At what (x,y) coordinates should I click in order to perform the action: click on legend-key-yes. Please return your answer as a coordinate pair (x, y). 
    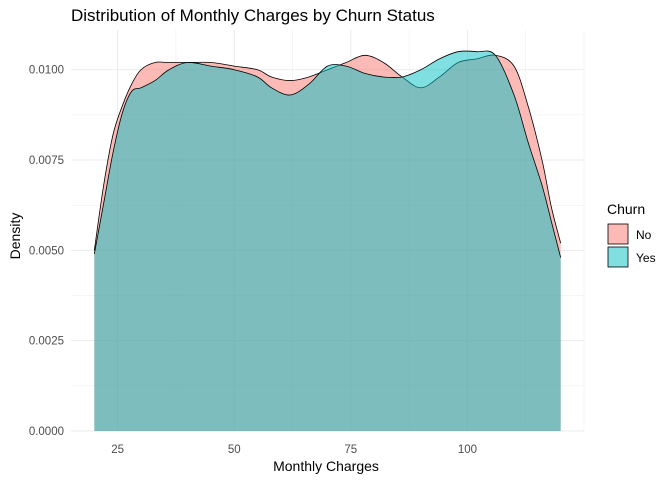
    Looking at the image, I should click on (618, 257).